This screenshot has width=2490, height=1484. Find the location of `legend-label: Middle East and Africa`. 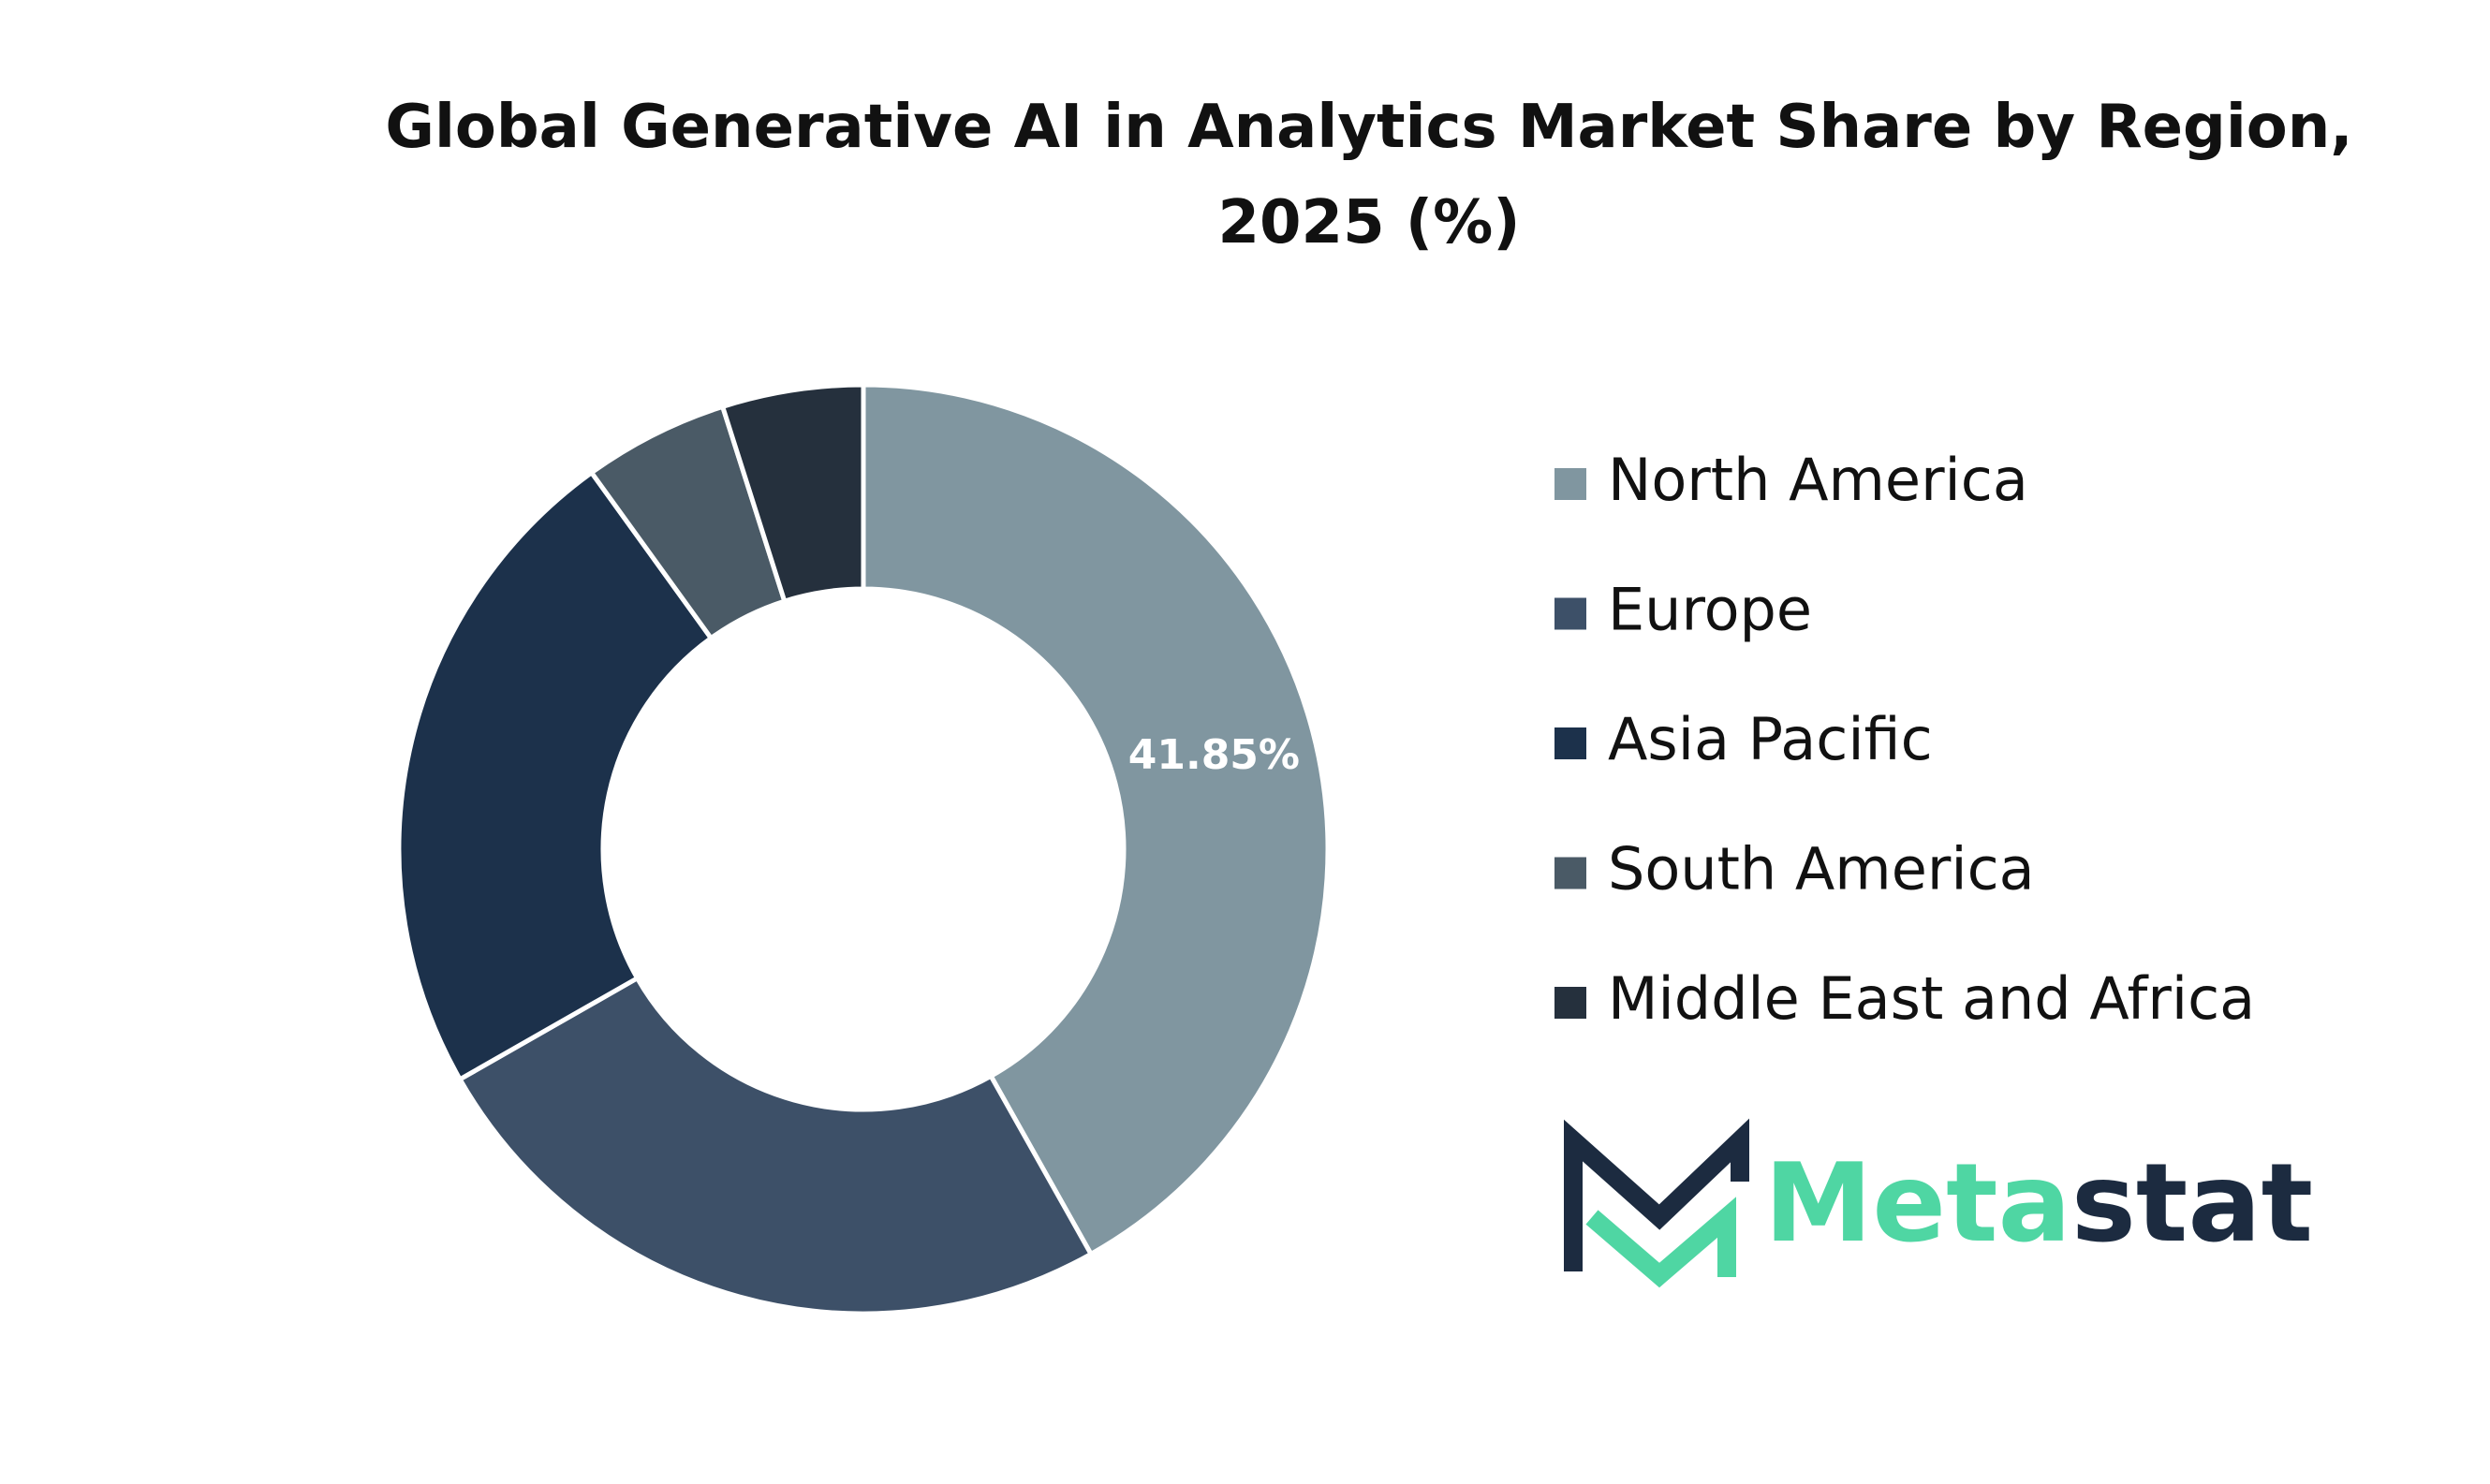

legend-label: Middle East and Africa is located at coordinates (1931, 998).